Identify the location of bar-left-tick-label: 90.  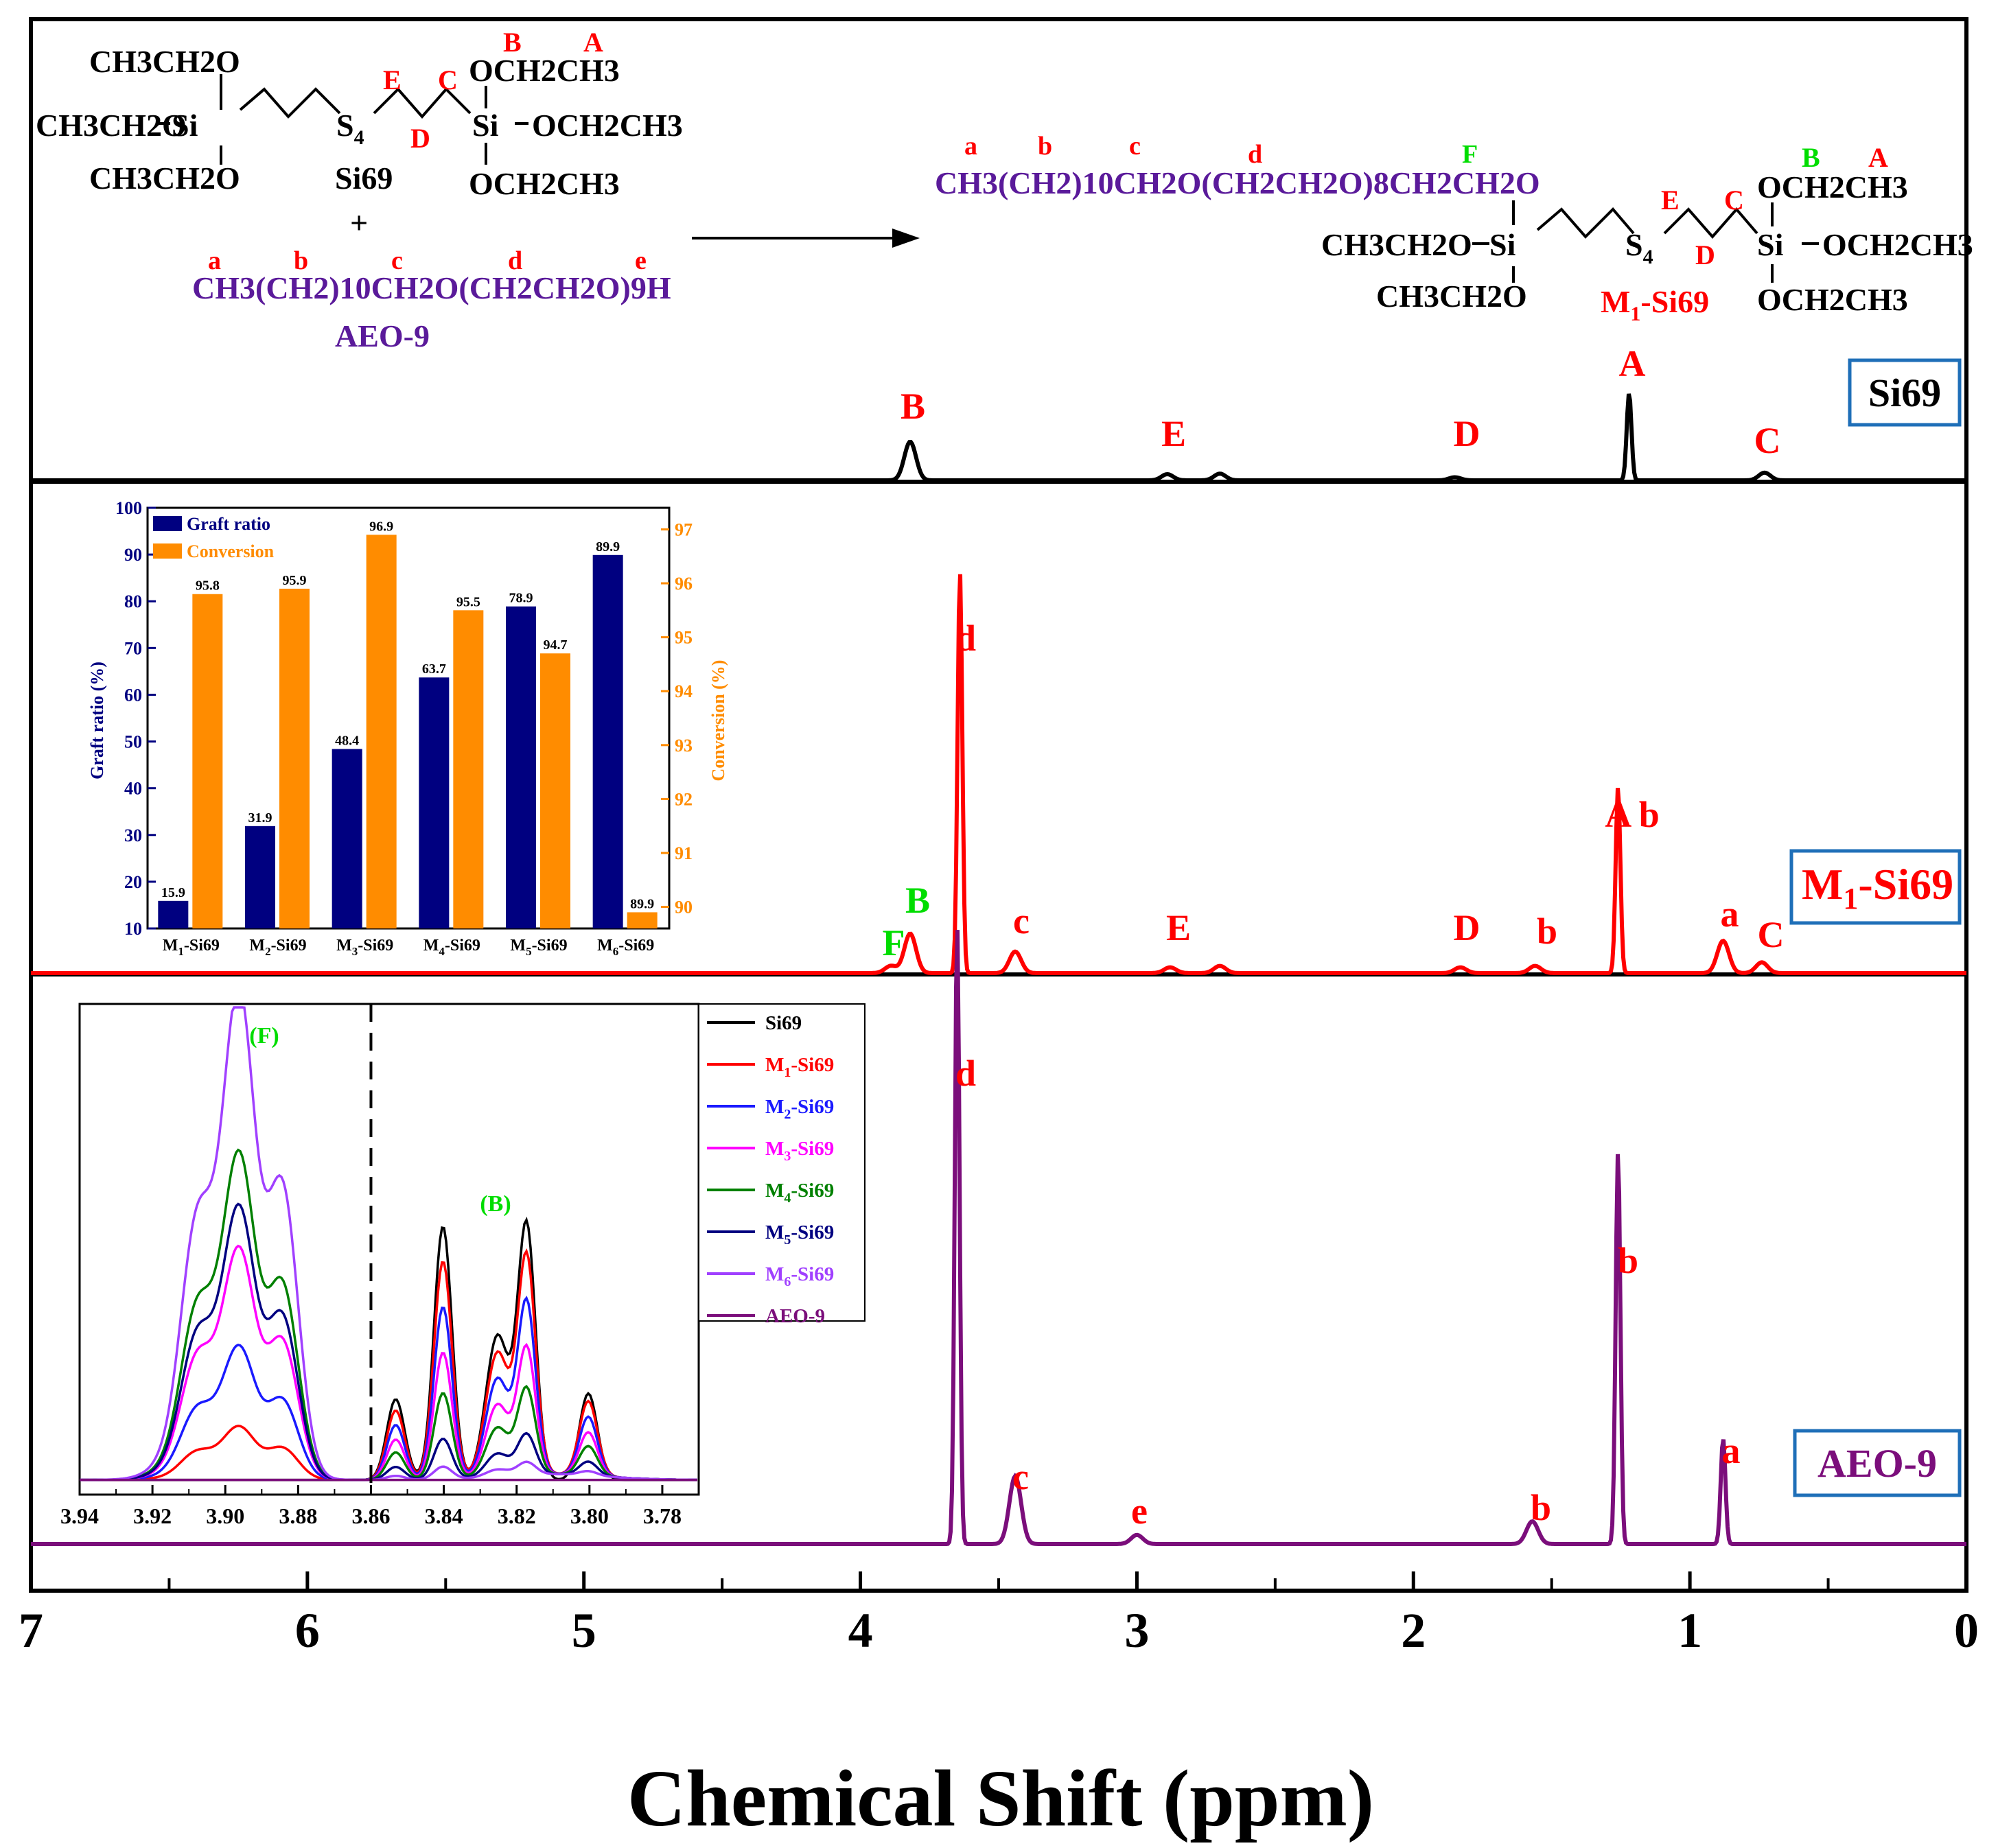
(133, 555).